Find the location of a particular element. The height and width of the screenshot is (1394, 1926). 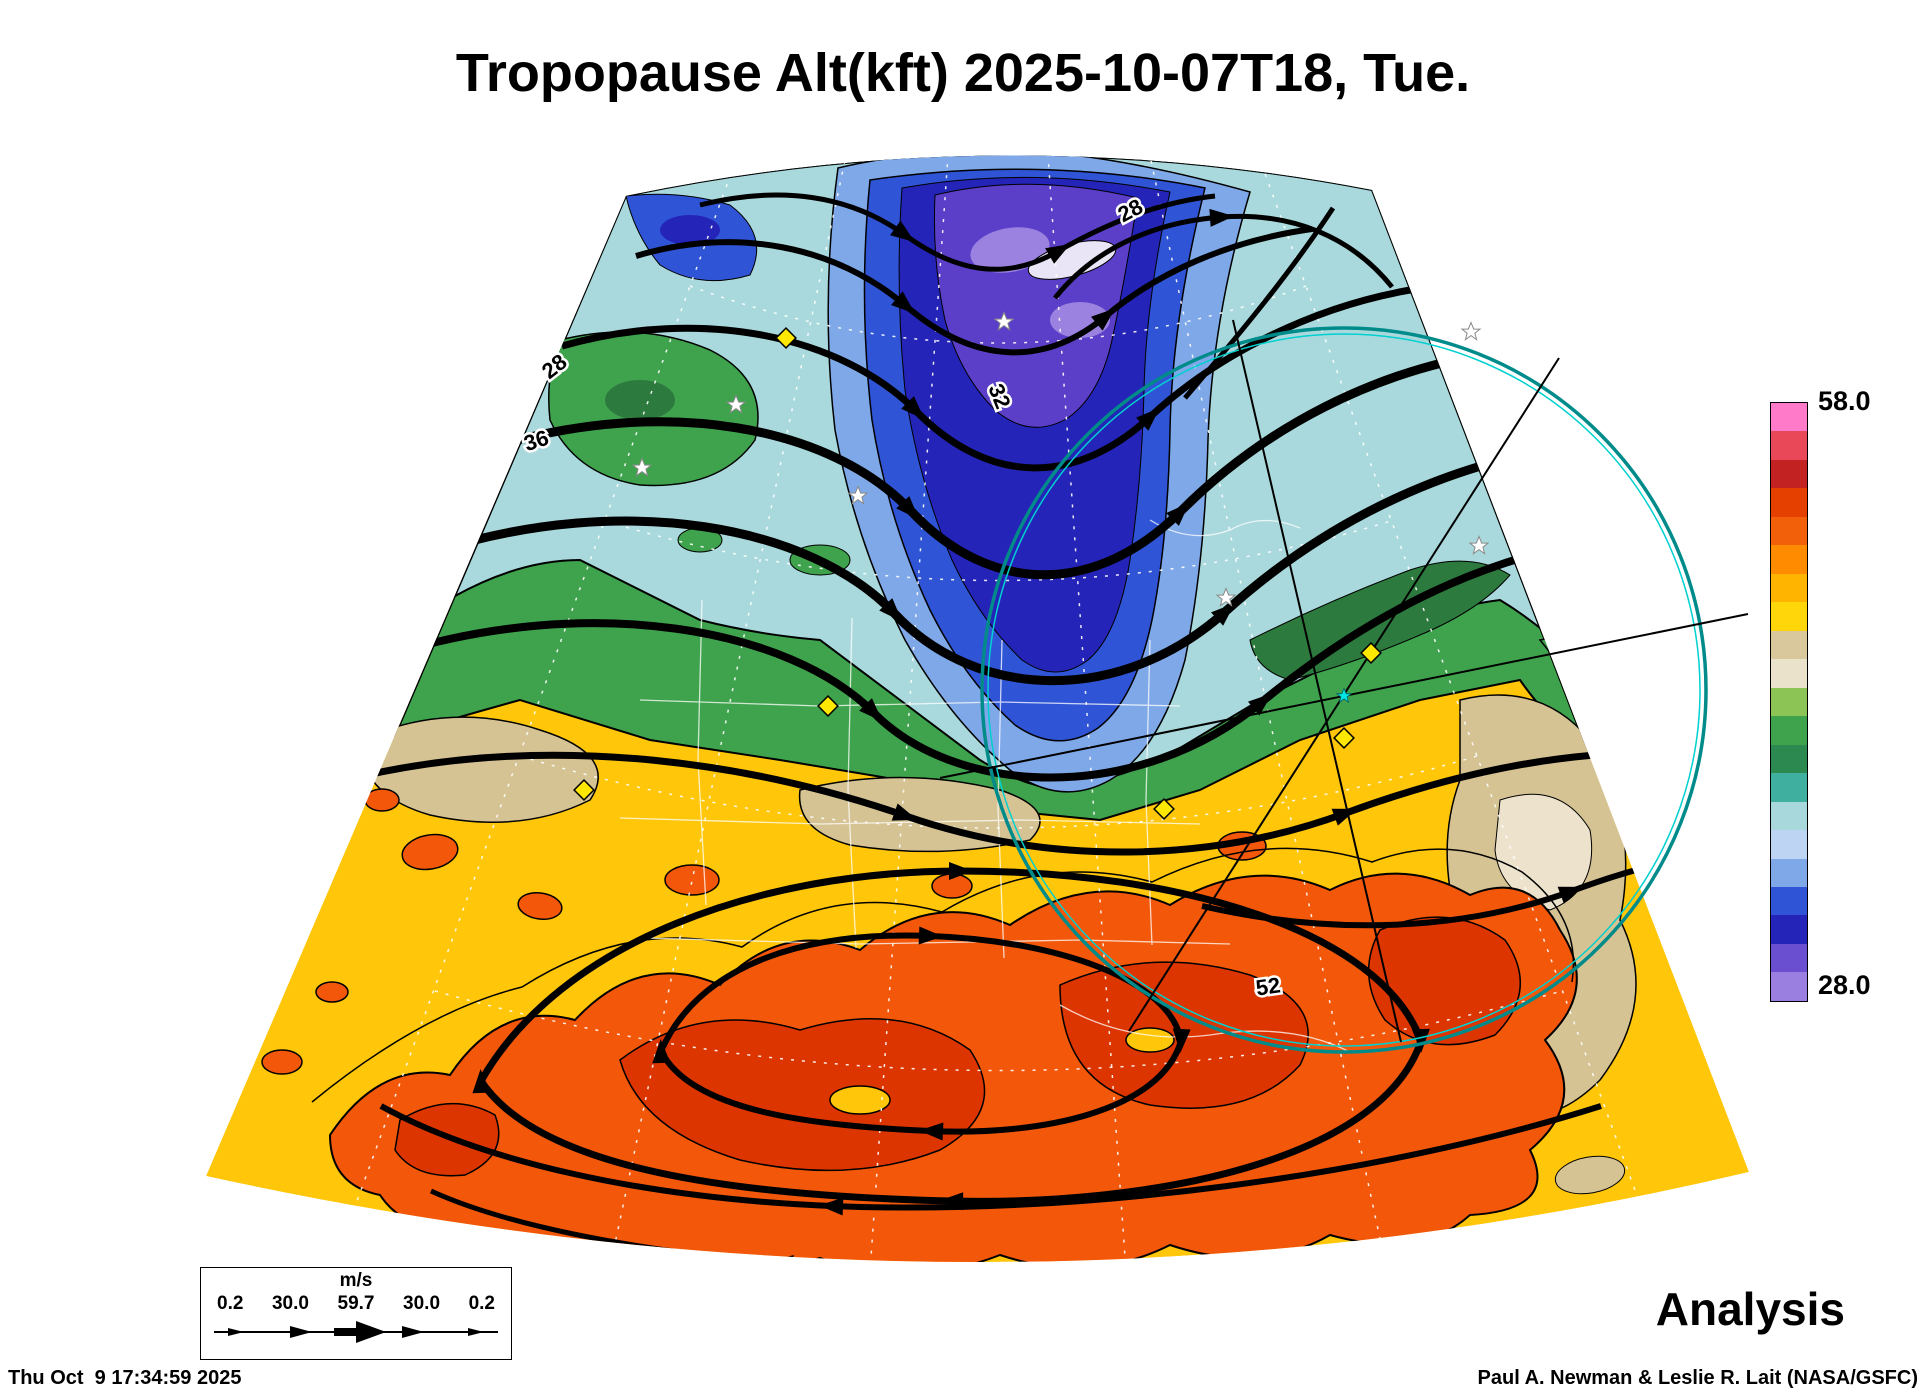

colorbar is located at coordinates (1789, 702).